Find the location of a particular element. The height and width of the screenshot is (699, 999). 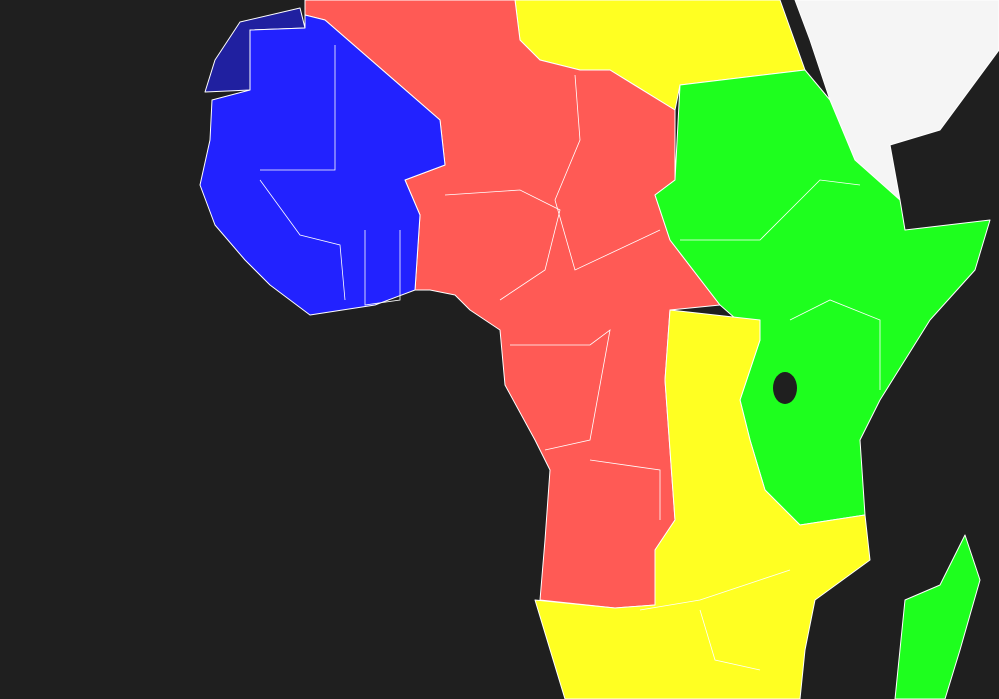

madagascar is located at coordinates (937, 616).